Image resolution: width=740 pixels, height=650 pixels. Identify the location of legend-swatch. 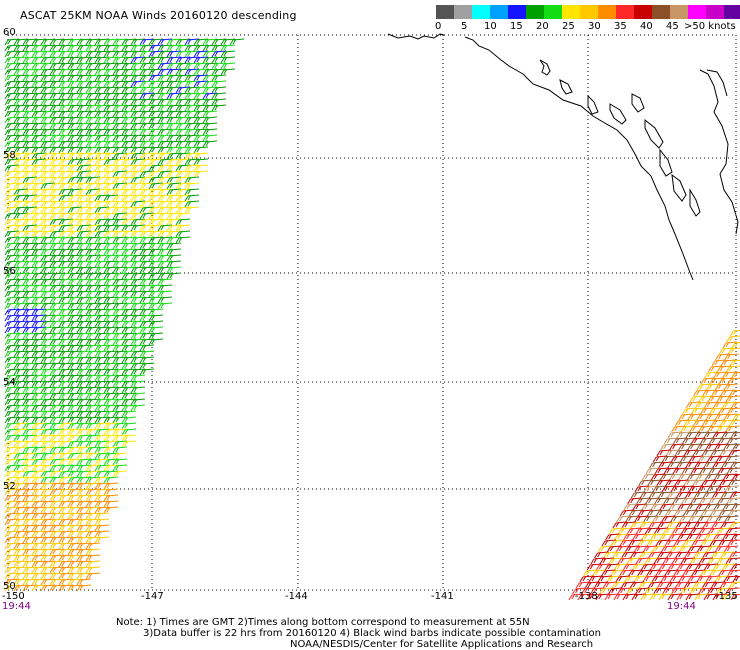
(715, 12).